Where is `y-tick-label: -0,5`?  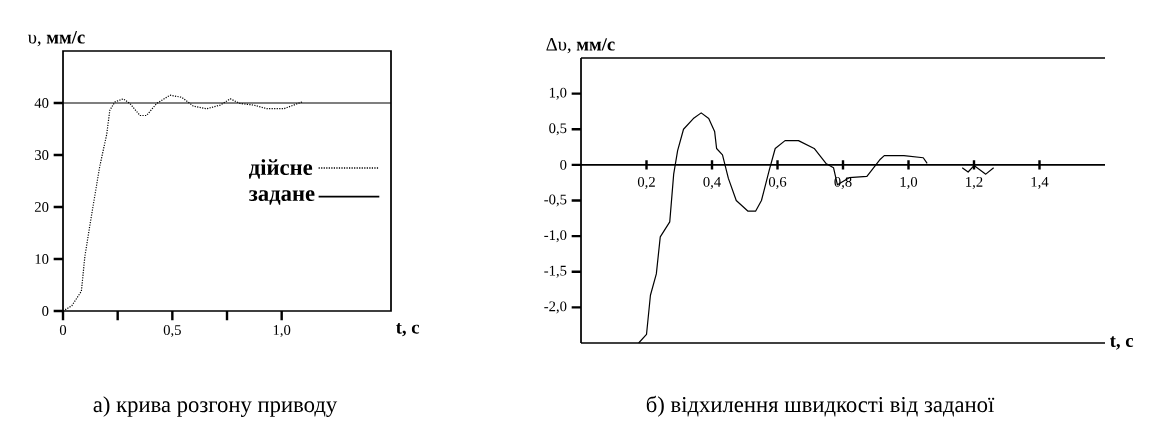
y-tick-label: -0,5 is located at coordinates (555, 200).